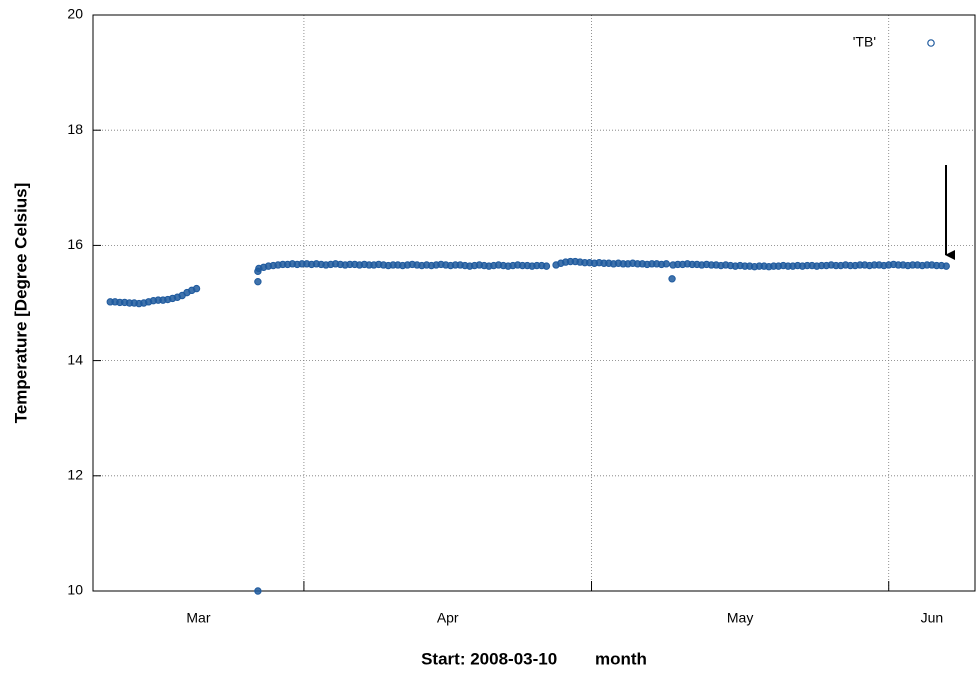 The height and width of the screenshot is (677, 976). I want to click on y-tick-label: 18, so click(75, 129).